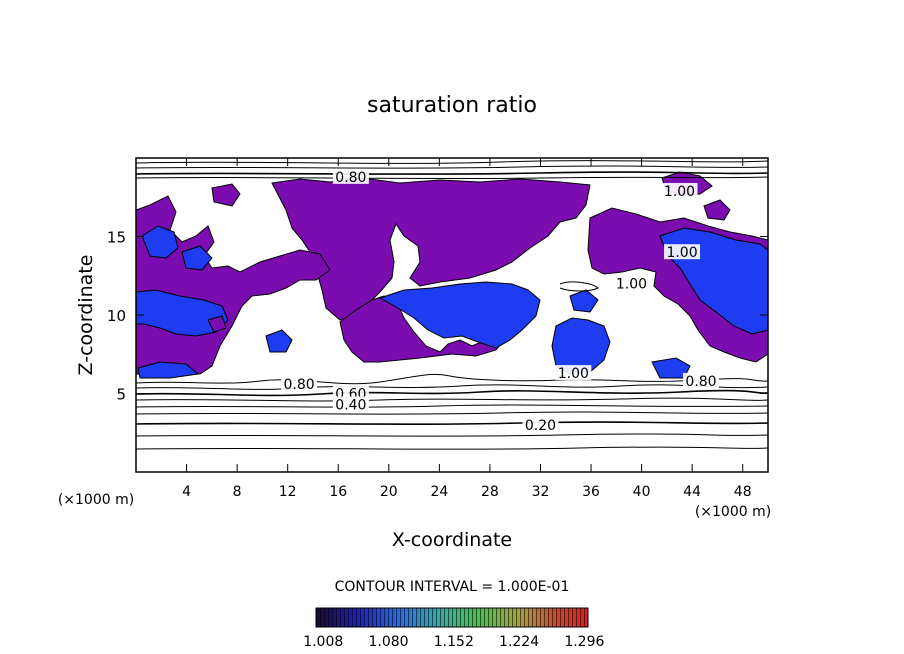  What do you see at coordinates (182, 313) in the screenshot?
I see `fill-region-blue-left` at bounding box center [182, 313].